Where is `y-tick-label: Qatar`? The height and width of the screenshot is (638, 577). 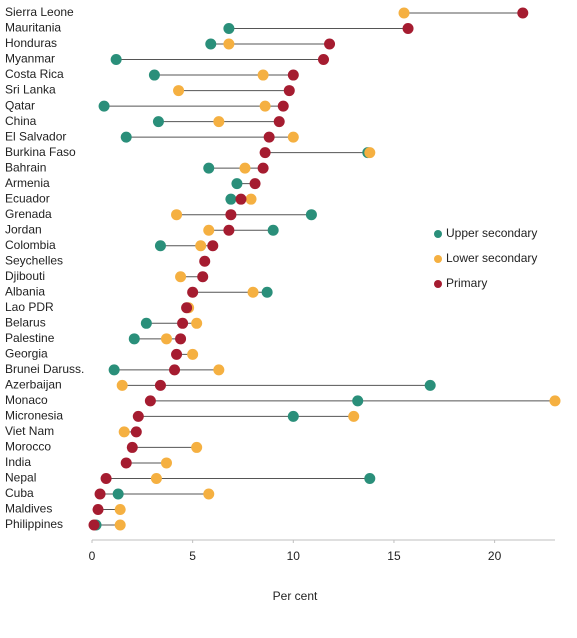 y-tick-label: Qatar is located at coordinates (20, 105).